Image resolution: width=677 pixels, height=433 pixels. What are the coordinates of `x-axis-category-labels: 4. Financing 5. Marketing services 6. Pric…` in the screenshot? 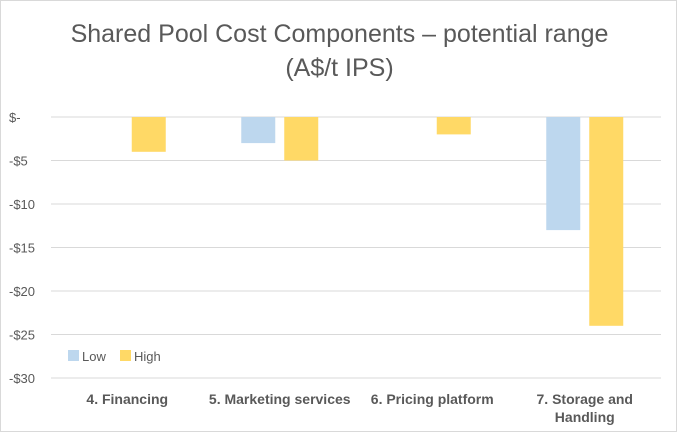 It's located at (359, 408).